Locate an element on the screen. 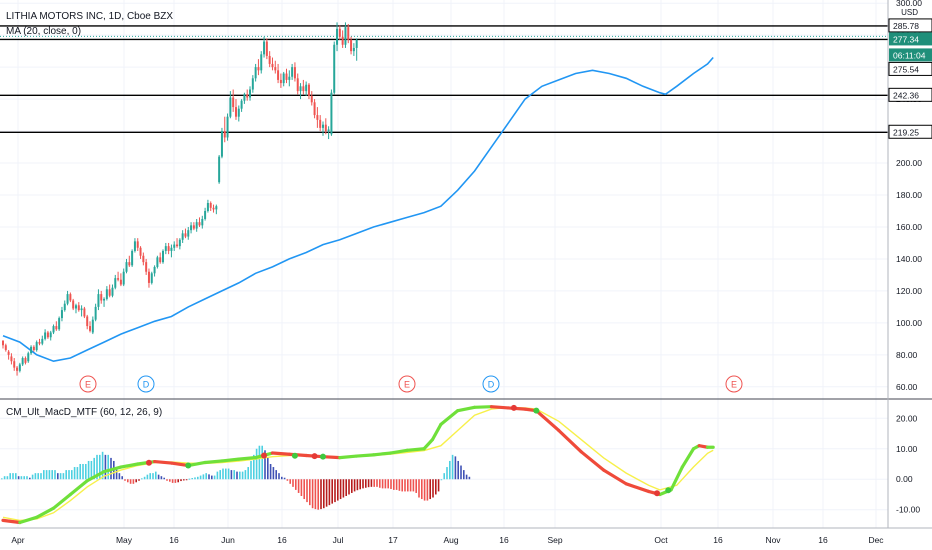 The image size is (932, 550). price-tick-label: 140.00 is located at coordinates (909, 259).